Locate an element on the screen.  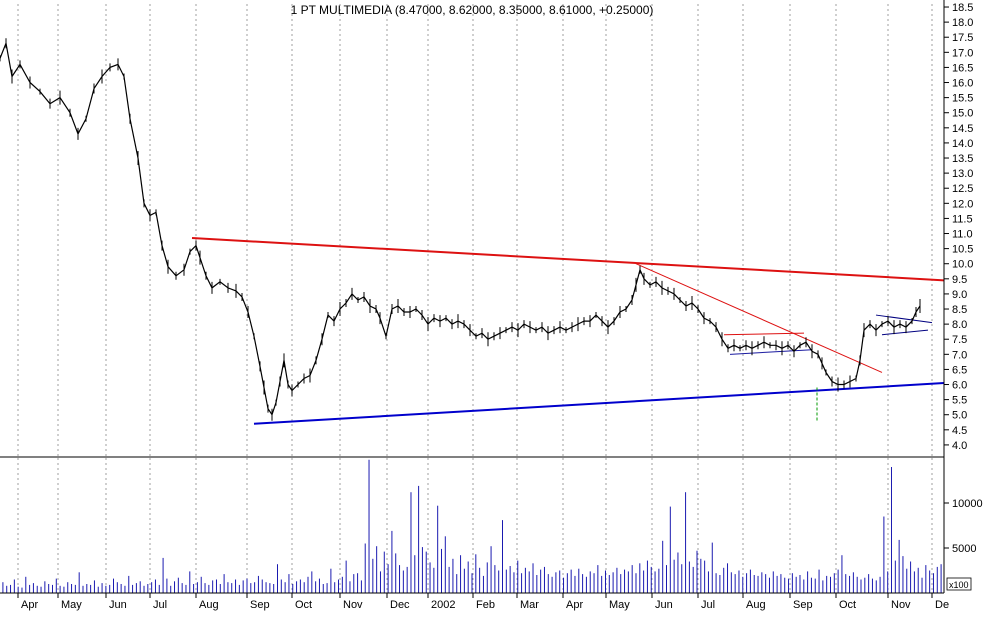
x-tick-label: Feb is located at coordinates (485, 605).